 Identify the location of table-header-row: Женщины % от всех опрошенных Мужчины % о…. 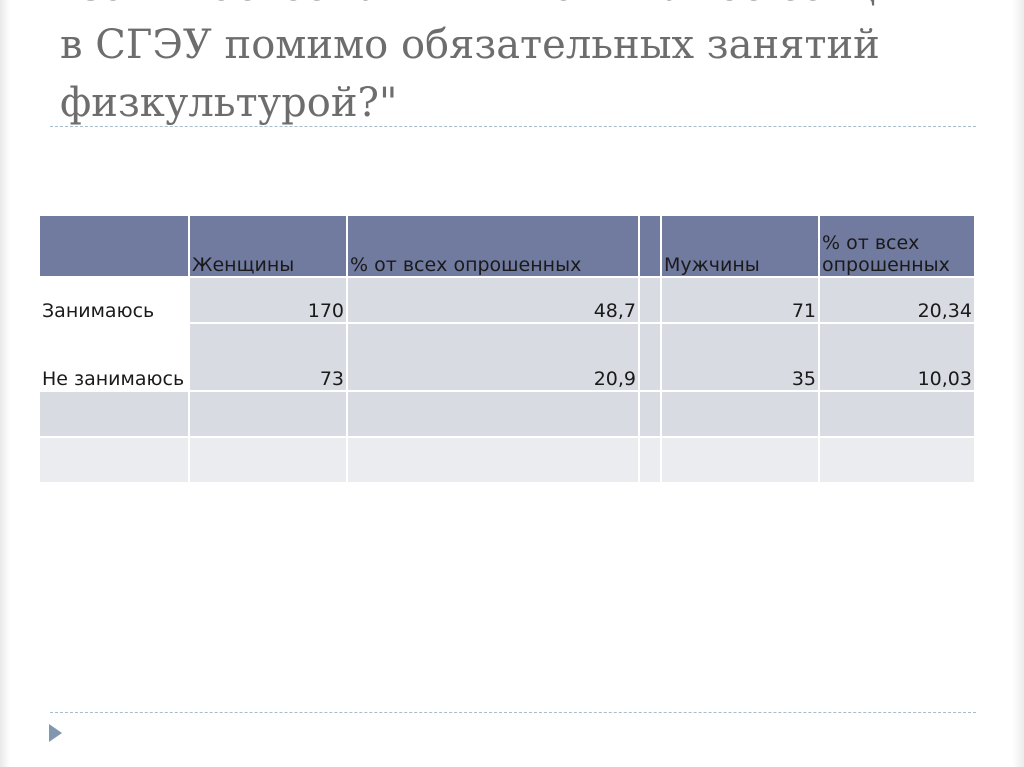
(507, 246).